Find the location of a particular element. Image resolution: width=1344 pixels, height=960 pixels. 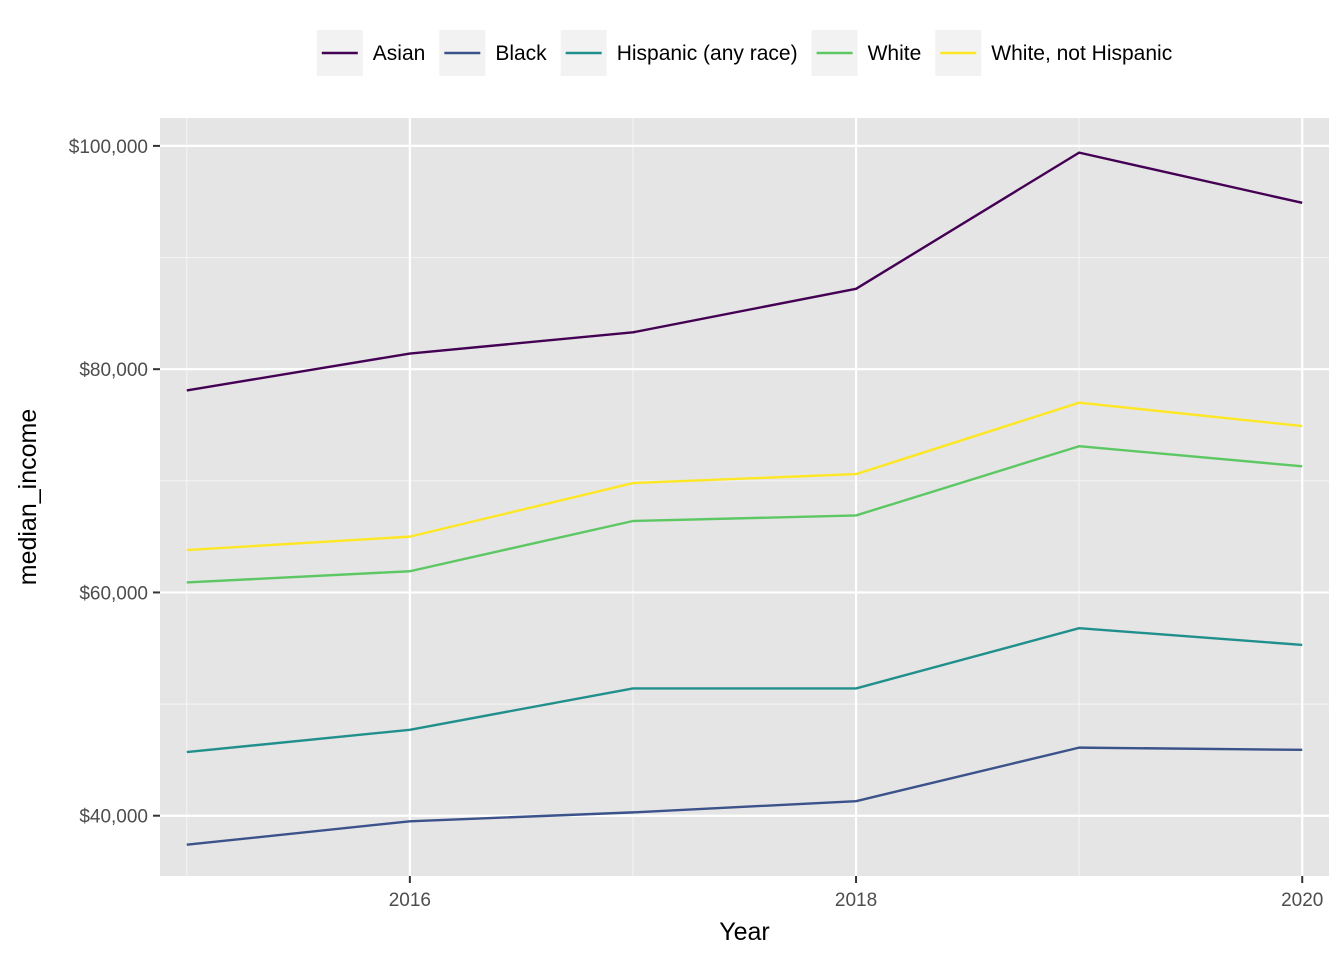

x-tick-label: 2018 is located at coordinates (856, 900).